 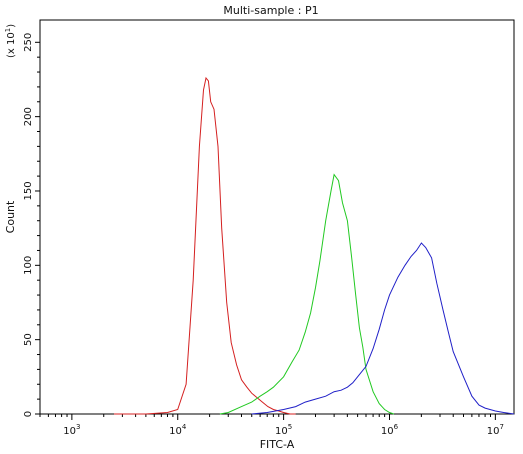 I want to click on x-tick-label: 10⁵, so click(x=283, y=430).